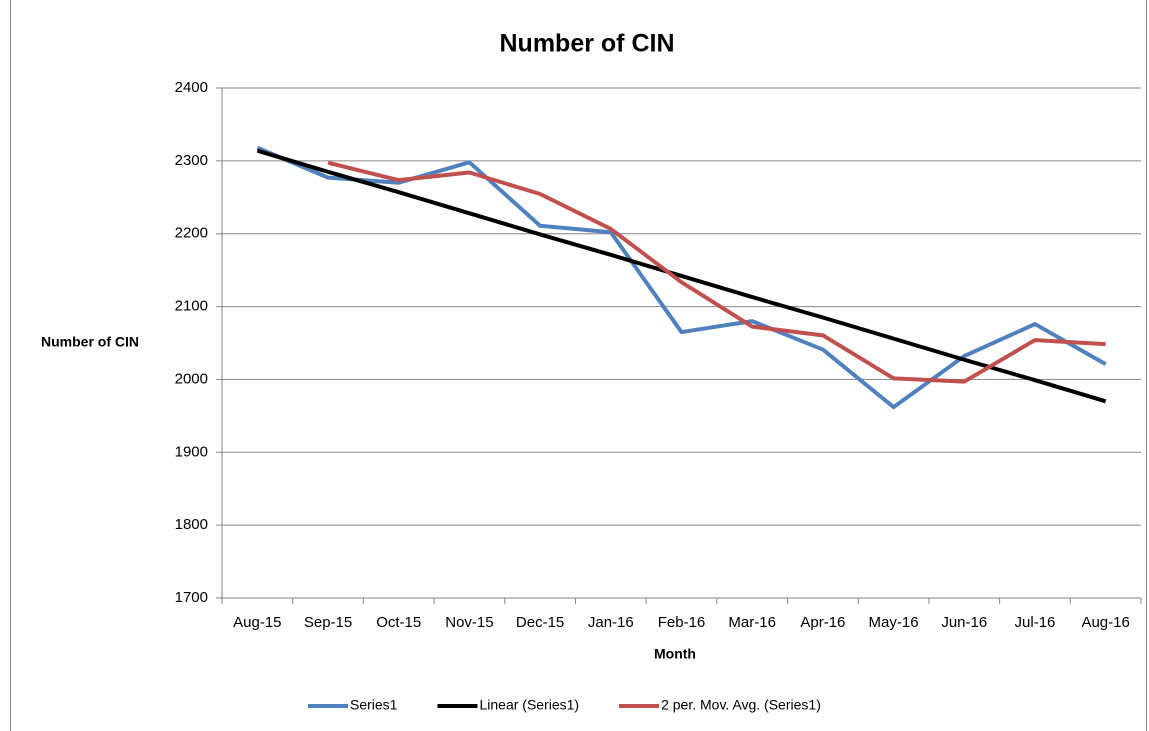 The width and height of the screenshot is (1149, 731). What do you see at coordinates (894, 622) in the screenshot?
I see `x-tick-label: May-16` at bounding box center [894, 622].